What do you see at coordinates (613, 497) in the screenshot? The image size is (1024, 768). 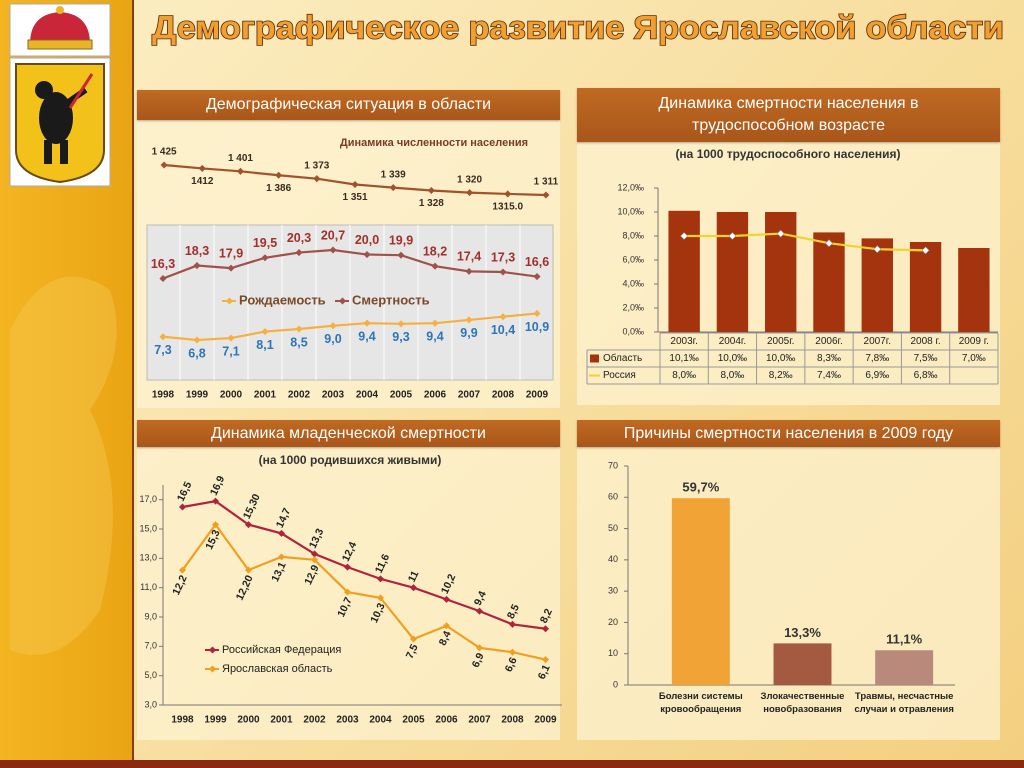 I see `y-tick-label: 60` at bounding box center [613, 497].